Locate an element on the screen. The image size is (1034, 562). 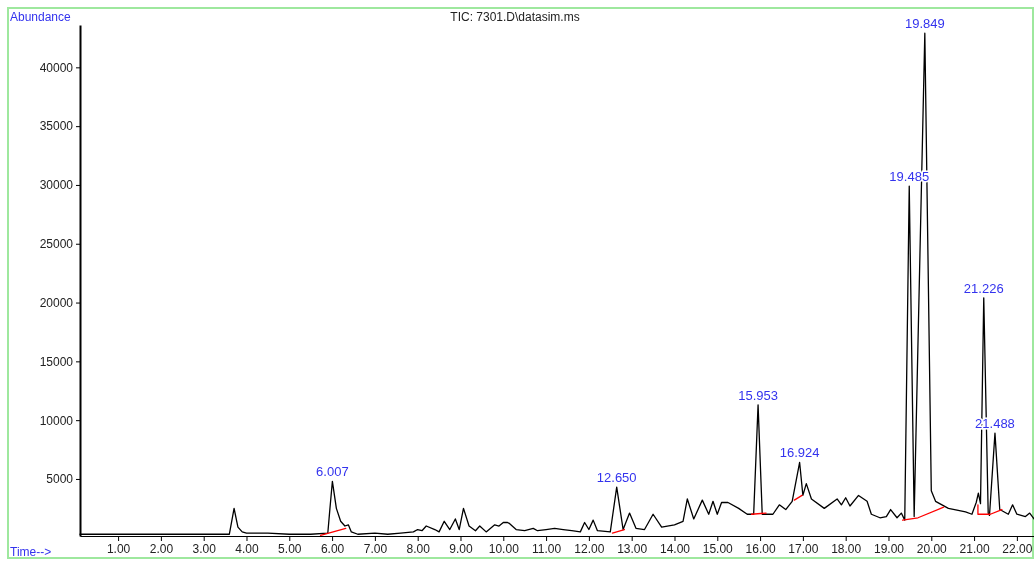
annotation: 19.849 is located at coordinates (924, 24).